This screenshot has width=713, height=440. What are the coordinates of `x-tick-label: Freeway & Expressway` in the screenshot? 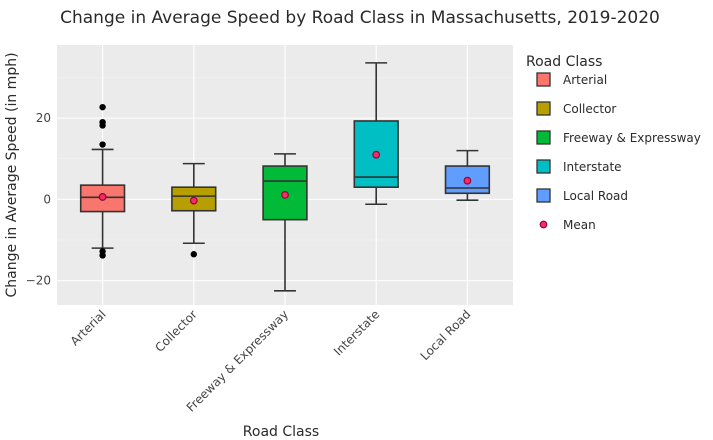 It's located at (237, 360).